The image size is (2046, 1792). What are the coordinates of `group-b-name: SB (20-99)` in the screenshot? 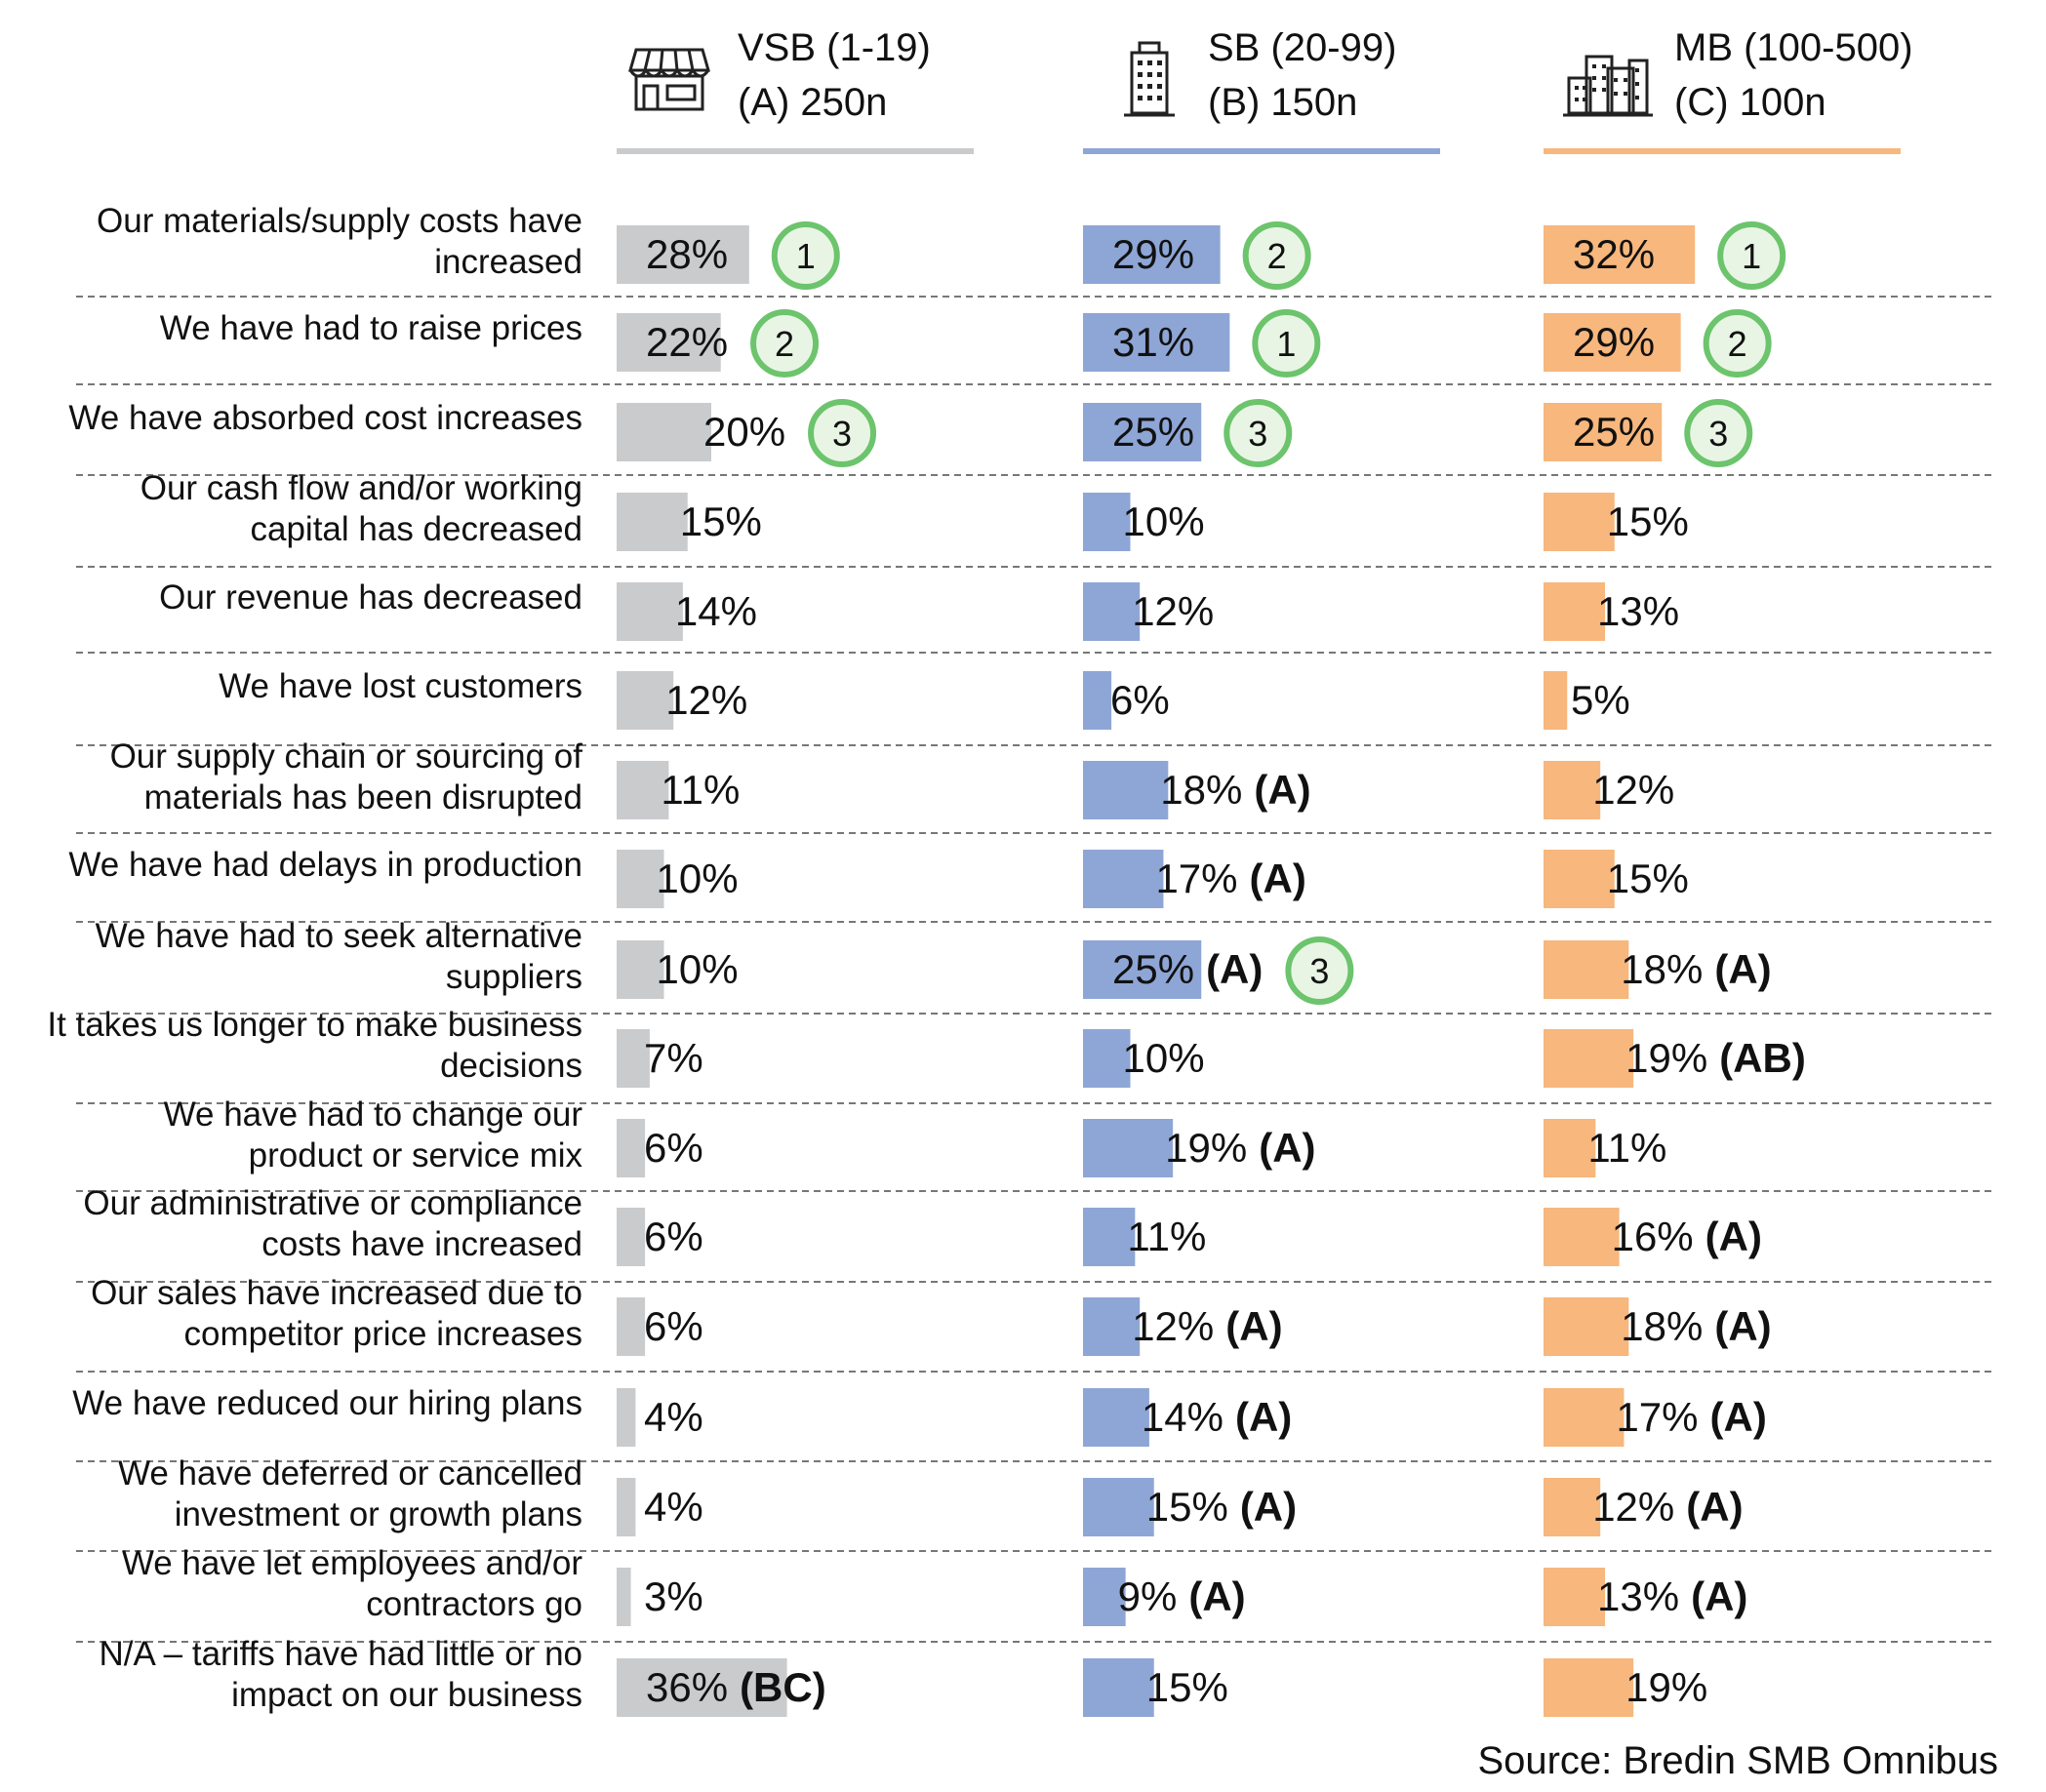 It's located at (1302, 47).